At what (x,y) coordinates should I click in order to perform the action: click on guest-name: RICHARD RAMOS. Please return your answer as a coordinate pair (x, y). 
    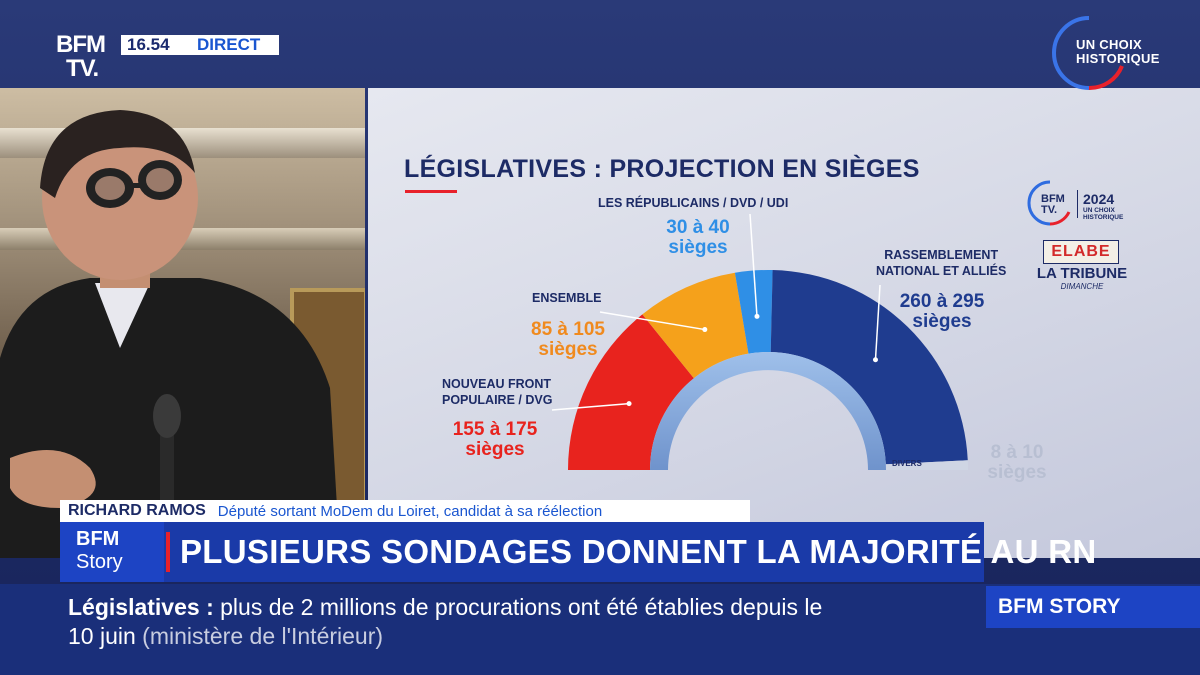
    Looking at the image, I should click on (137, 510).